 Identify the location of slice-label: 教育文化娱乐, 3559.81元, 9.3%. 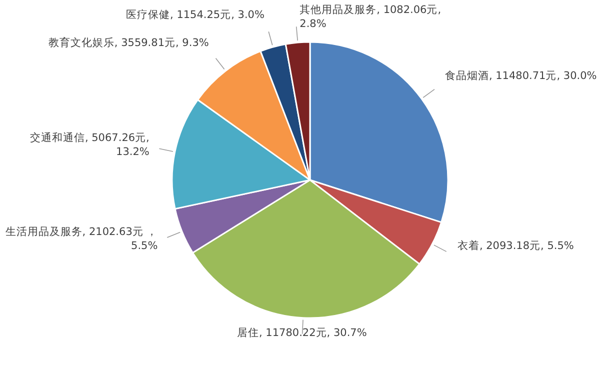
(128, 43).